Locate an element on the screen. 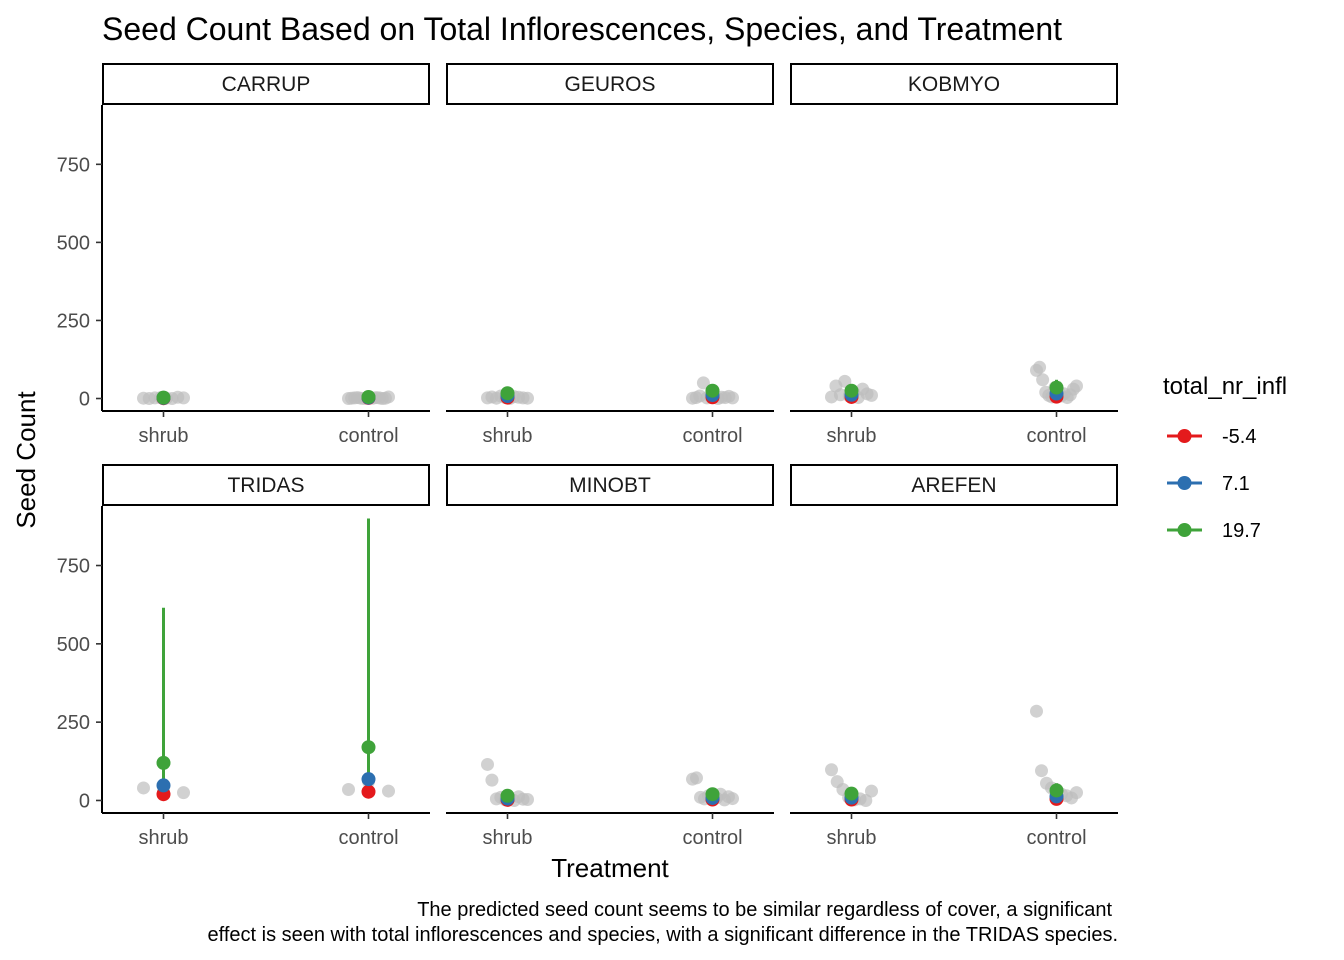 This screenshot has width=1344, height=960. x-tick-label-tridas-control: control is located at coordinates (368, 838).